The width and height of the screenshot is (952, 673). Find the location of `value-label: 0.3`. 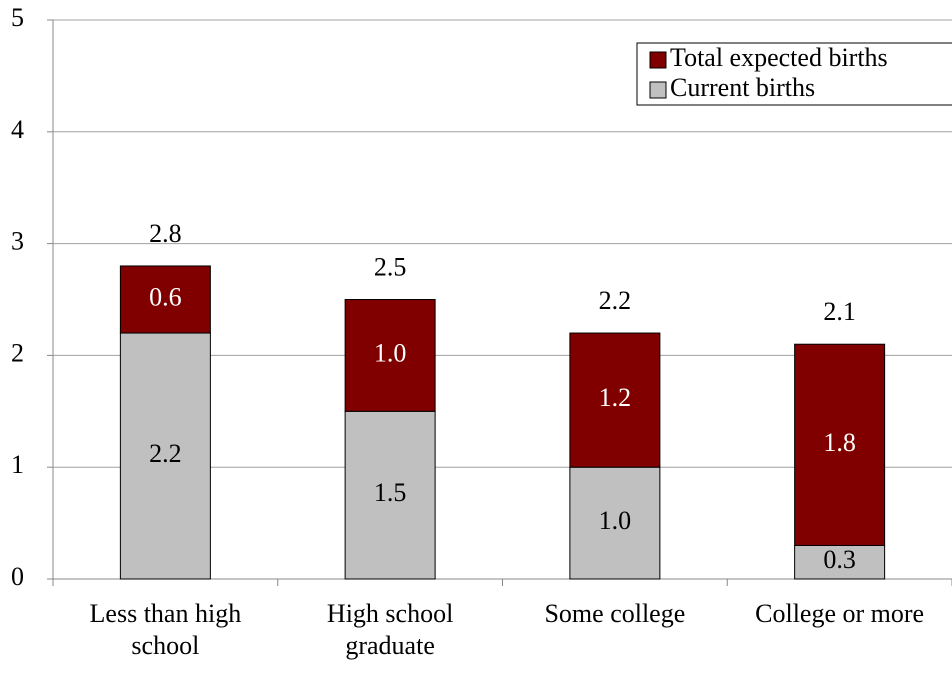

value-label: 0.3 is located at coordinates (839, 559).